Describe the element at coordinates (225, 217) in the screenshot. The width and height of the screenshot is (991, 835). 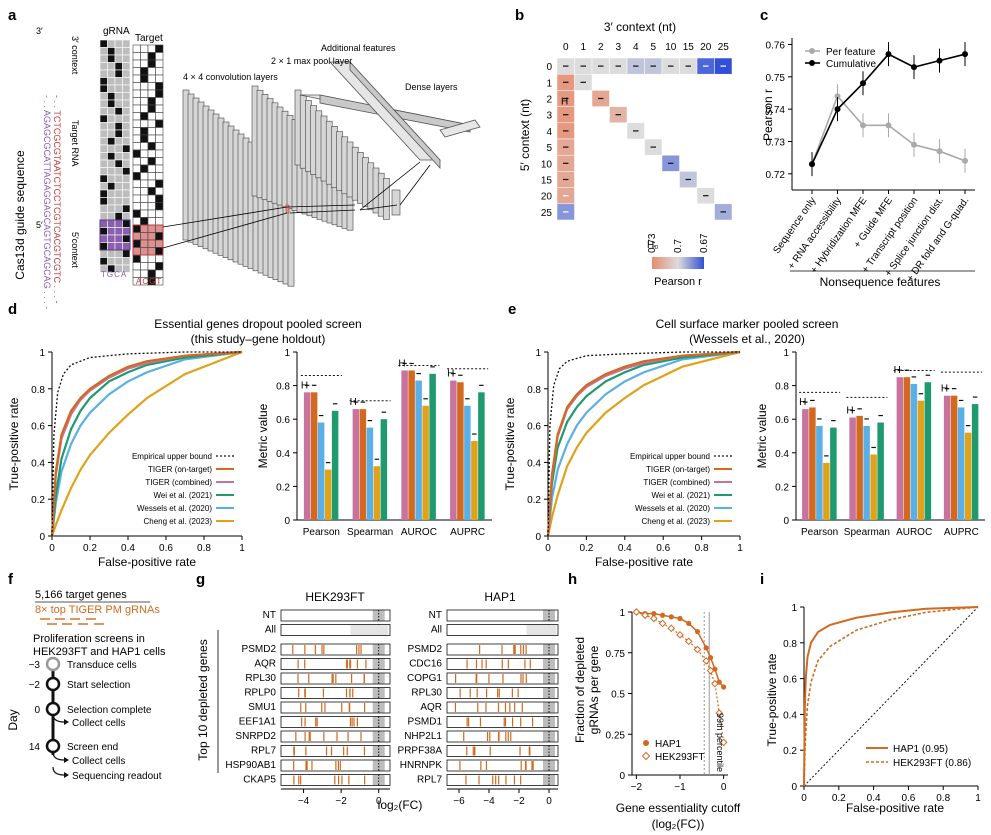
I see `projection-line-top` at that location.